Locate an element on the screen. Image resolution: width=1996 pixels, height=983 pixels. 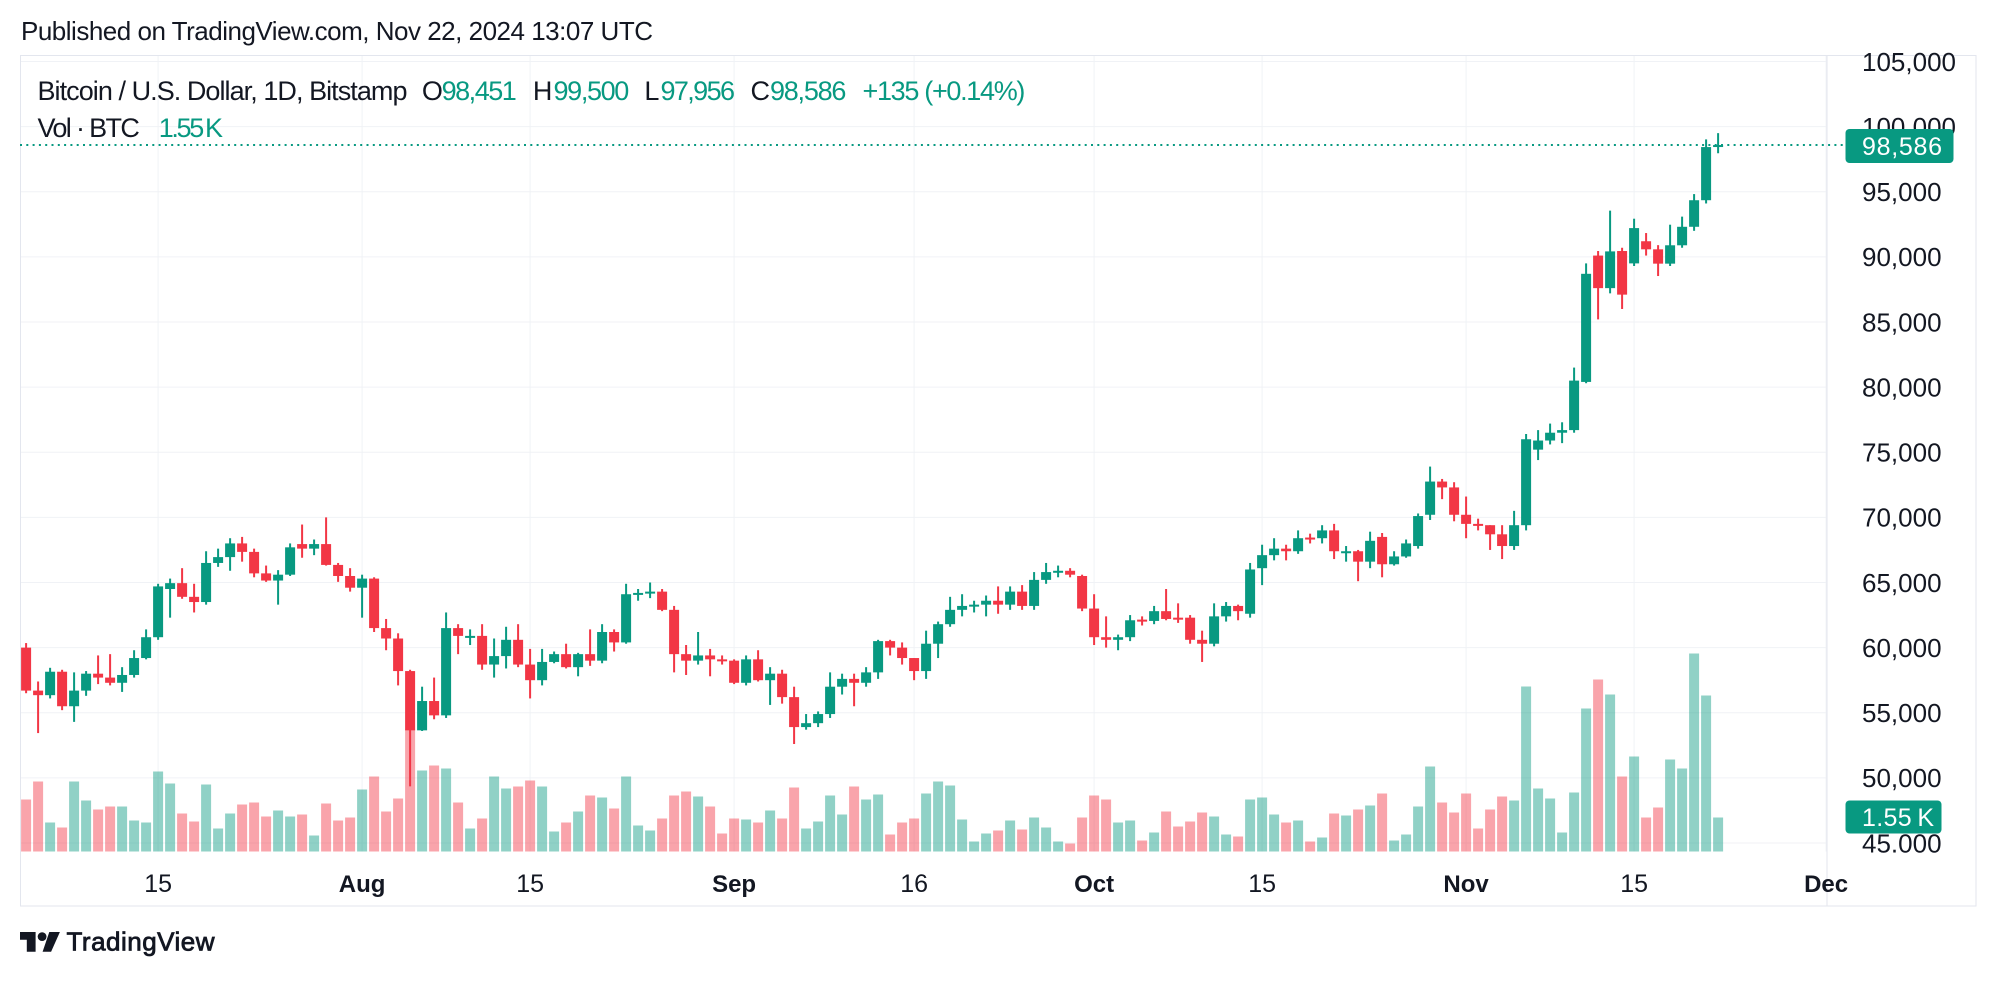
svg-text: Nov is located at coordinates (1466, 884).